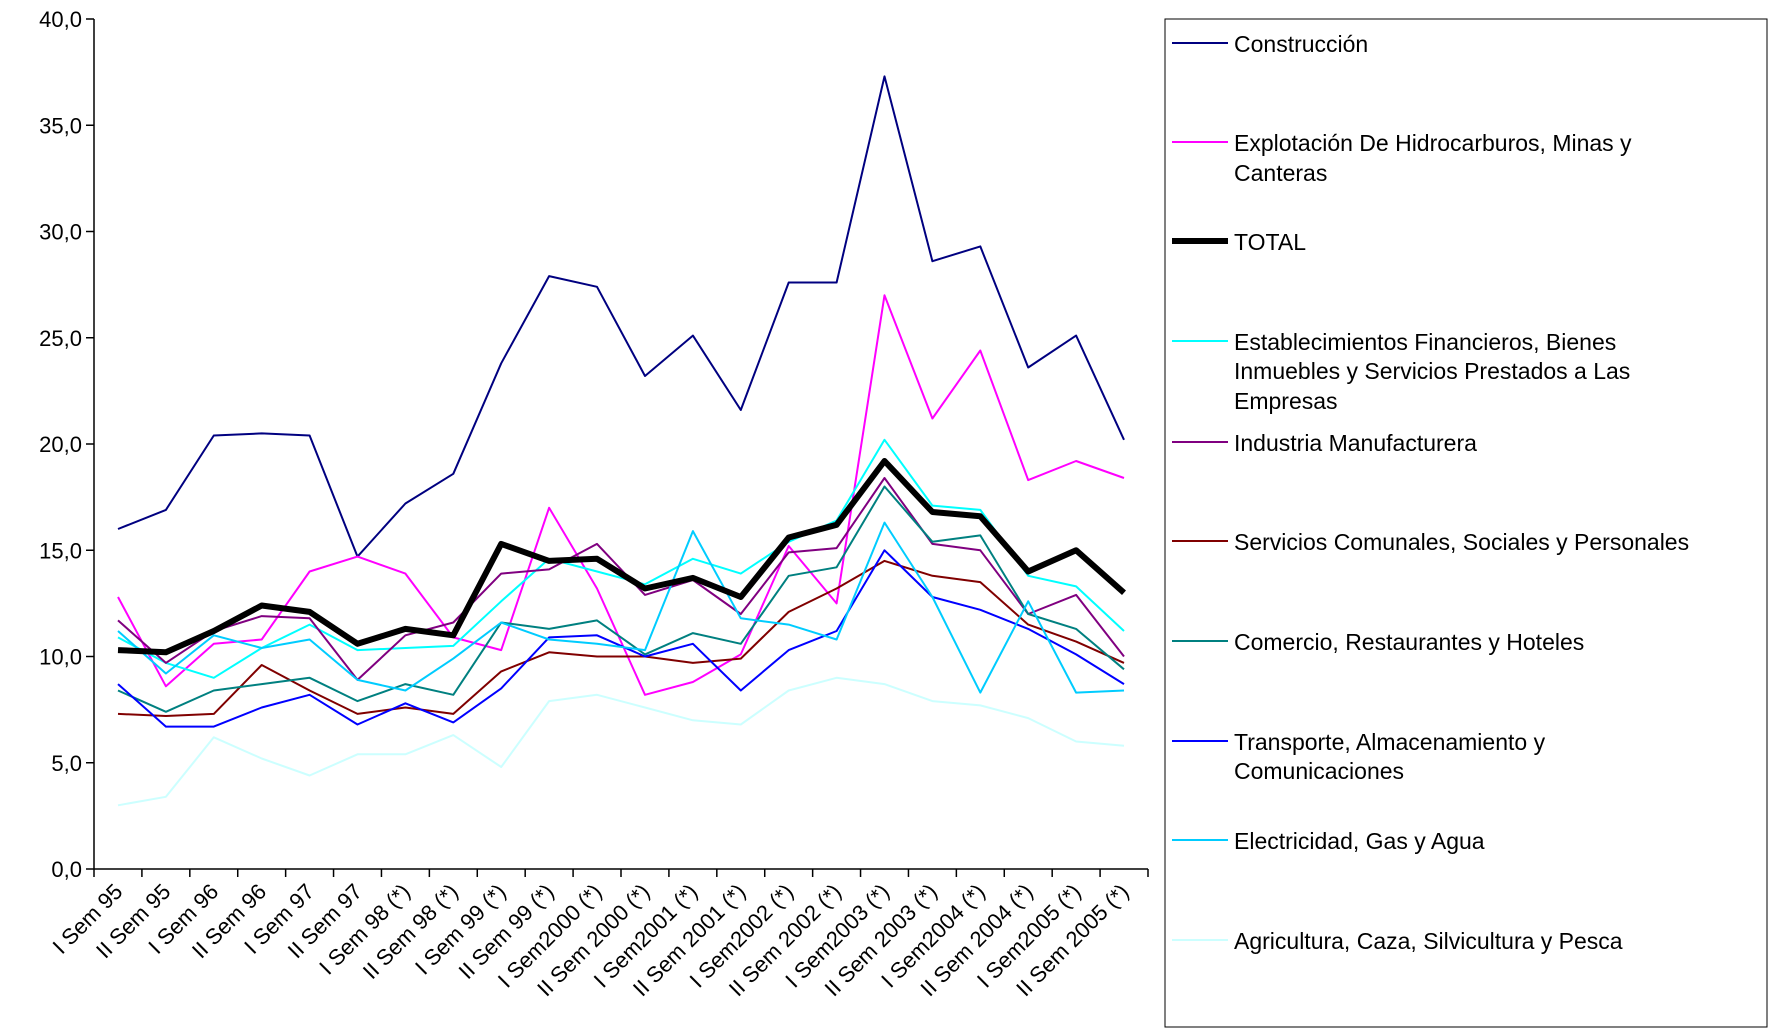  I want to click on legend-label-line: TOTAL, so click(1270, 242).